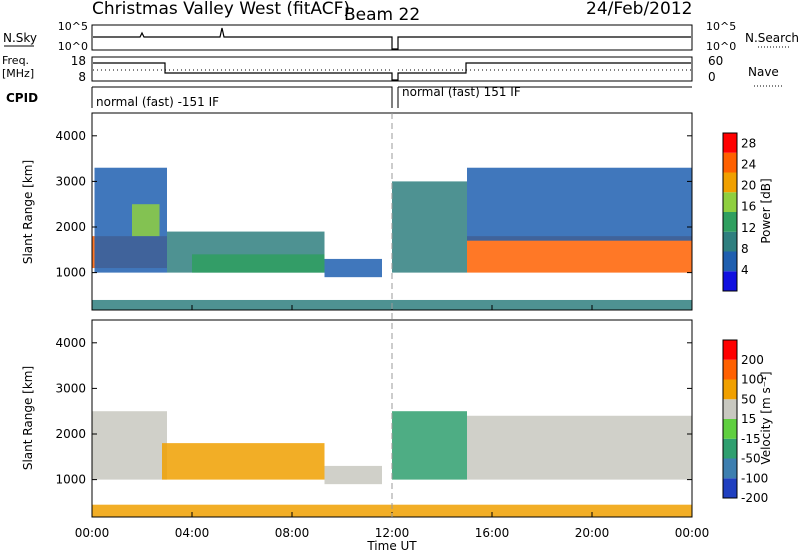  I want to click on velocity-y-tick-label: 2000, so click(70, 434).